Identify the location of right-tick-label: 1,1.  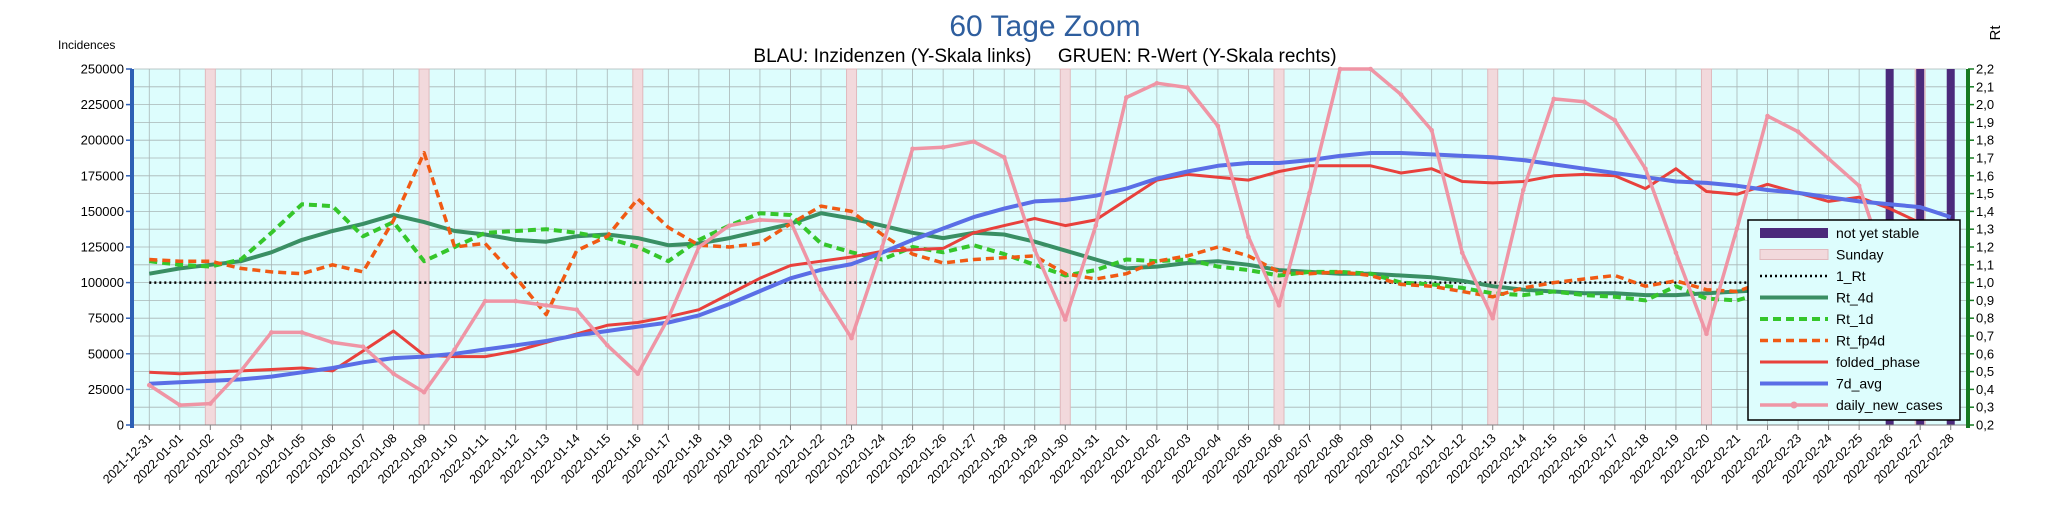
(1985, 264).